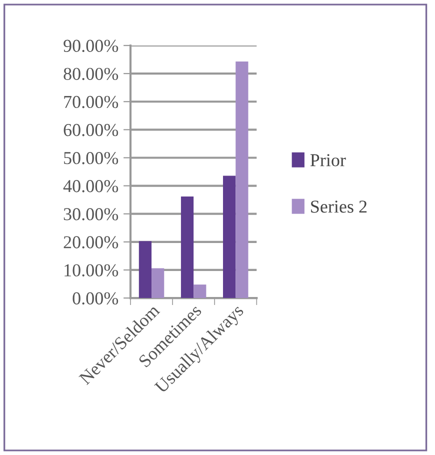 This screenshot has width=435, height=455. What do you see at coordinates (91, 214) in the screenshot?
I see `y-tick-label: 30.00%` at bounding box center [91, 214].